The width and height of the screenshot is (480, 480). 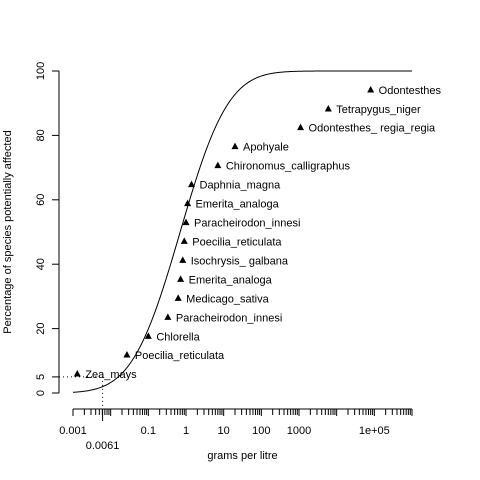 I want to click on x-reference-tick-label: 0.0061, so click(x=103, y=446).